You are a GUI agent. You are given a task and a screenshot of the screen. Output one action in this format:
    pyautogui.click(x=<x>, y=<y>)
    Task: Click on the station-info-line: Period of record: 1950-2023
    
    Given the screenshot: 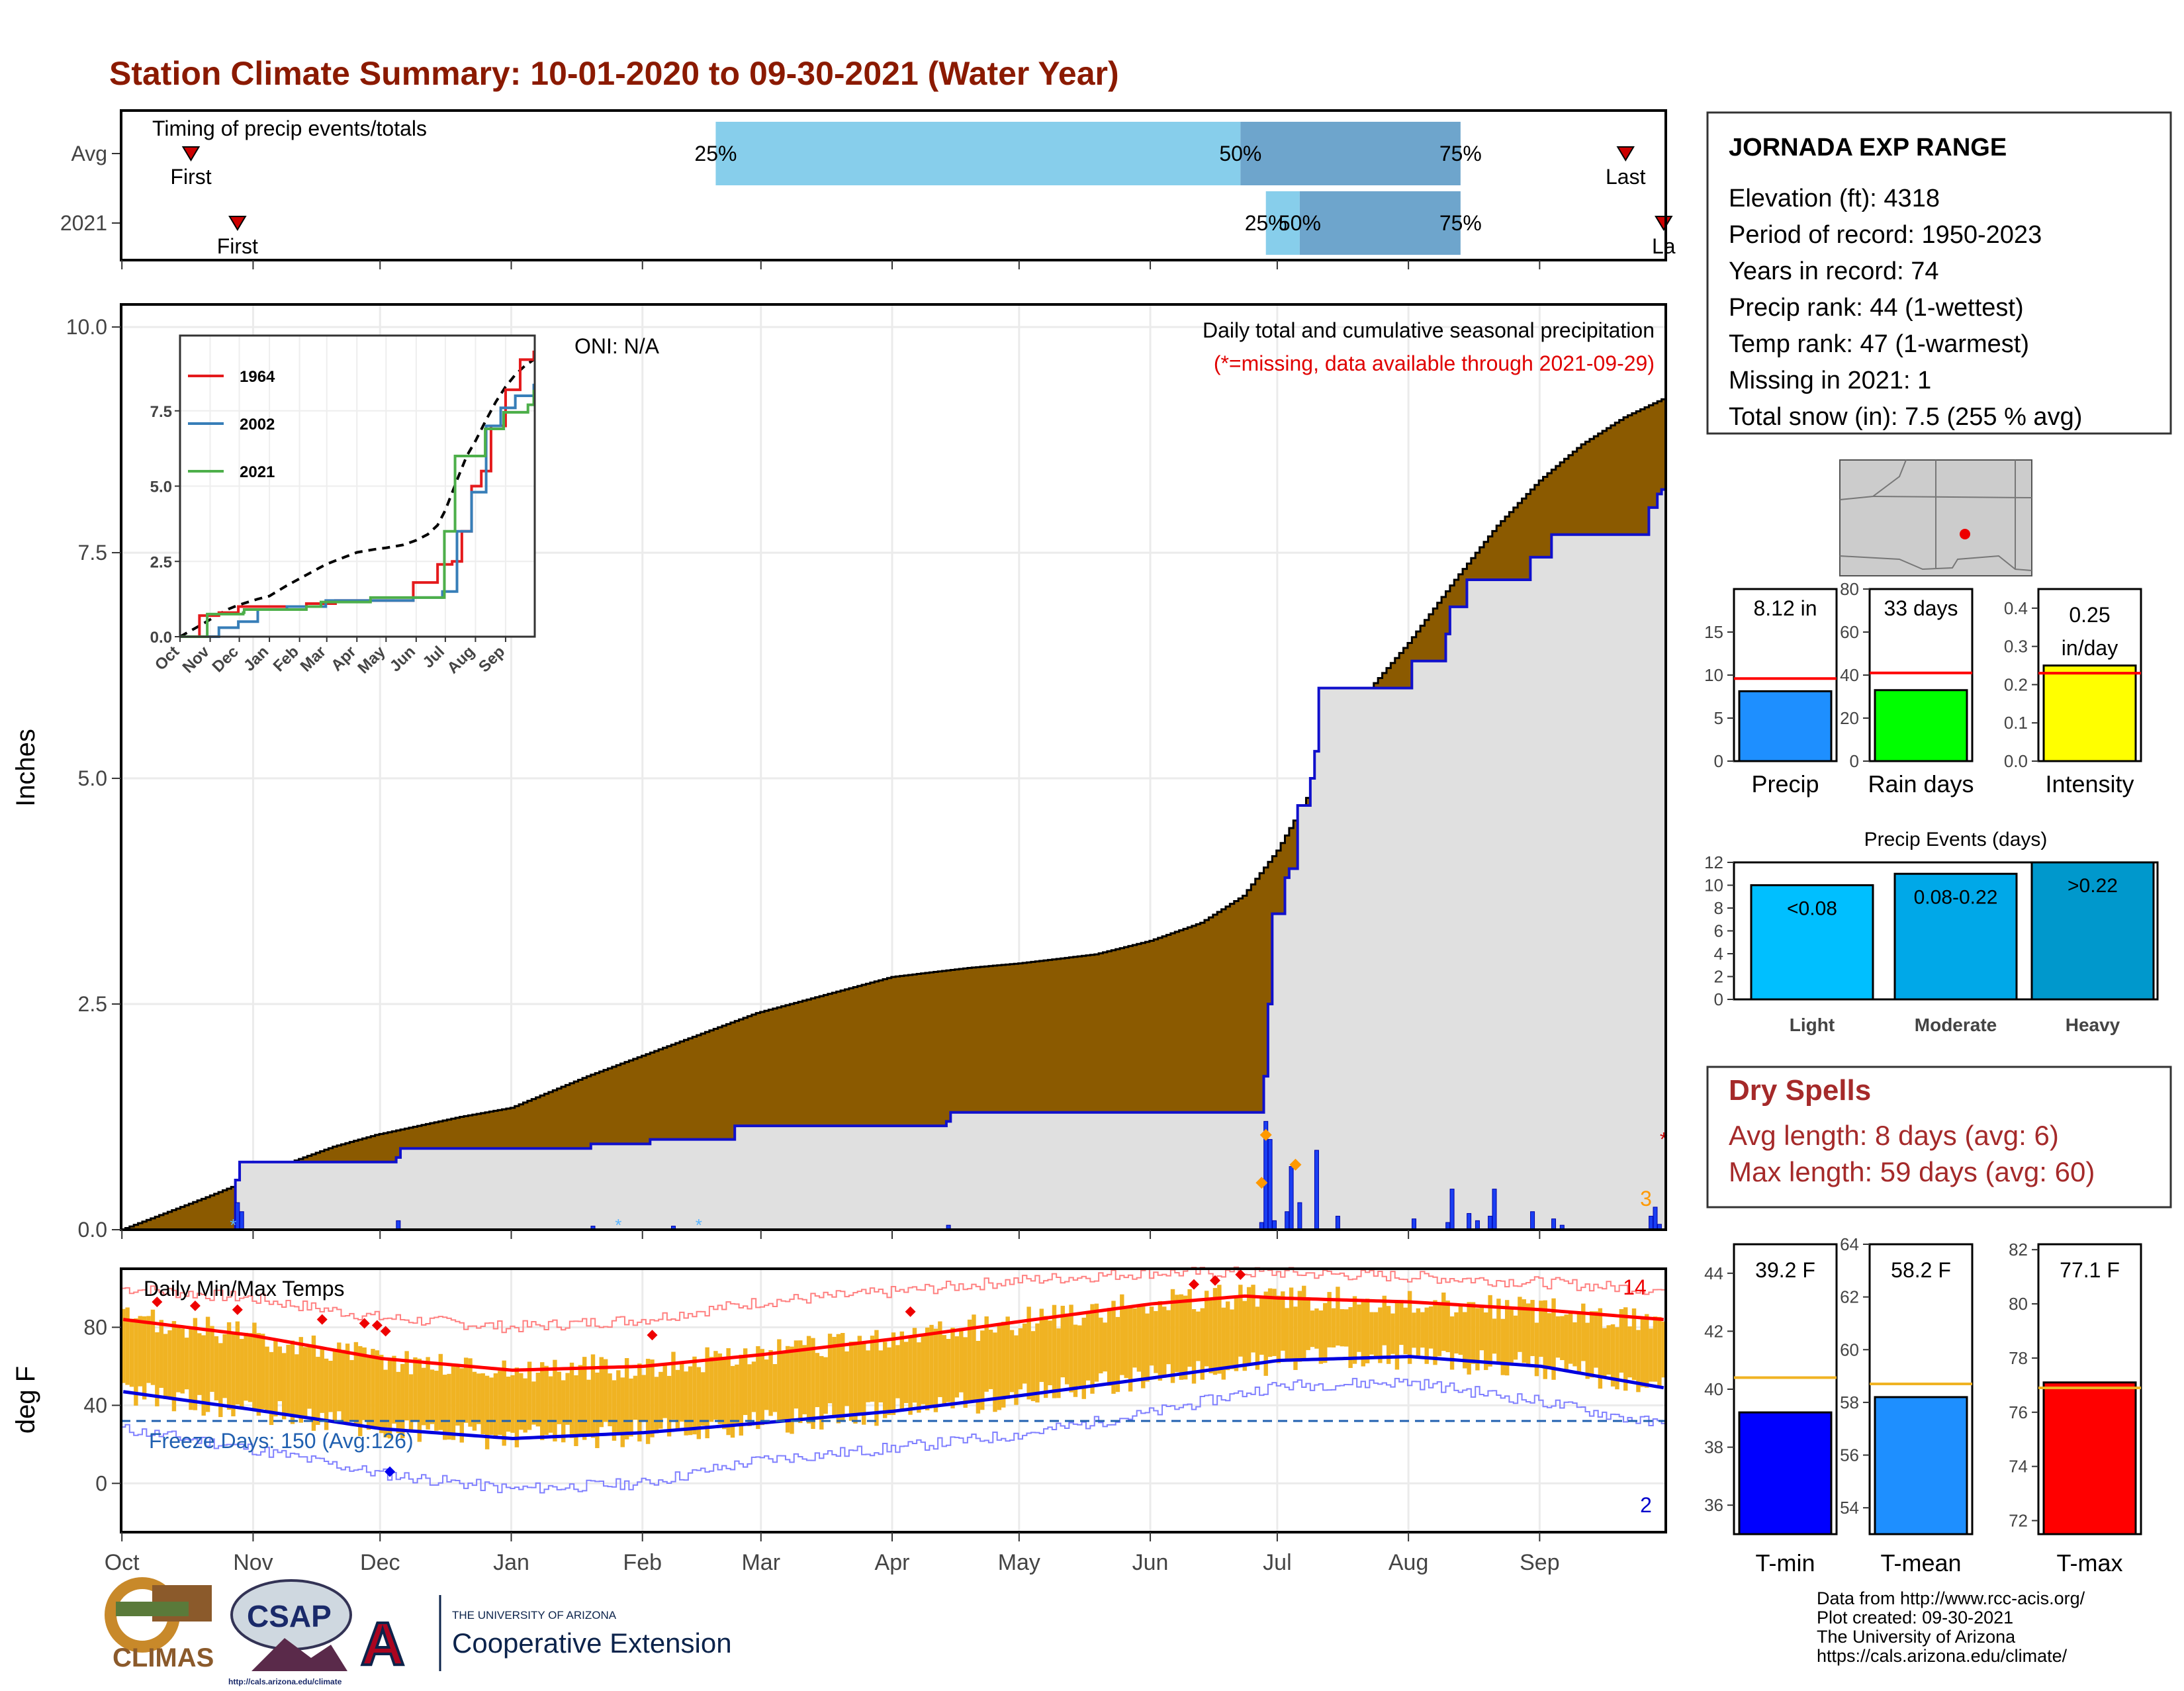 What is the action you would take?
    pyautogui.click(x=1885, y=235)
    